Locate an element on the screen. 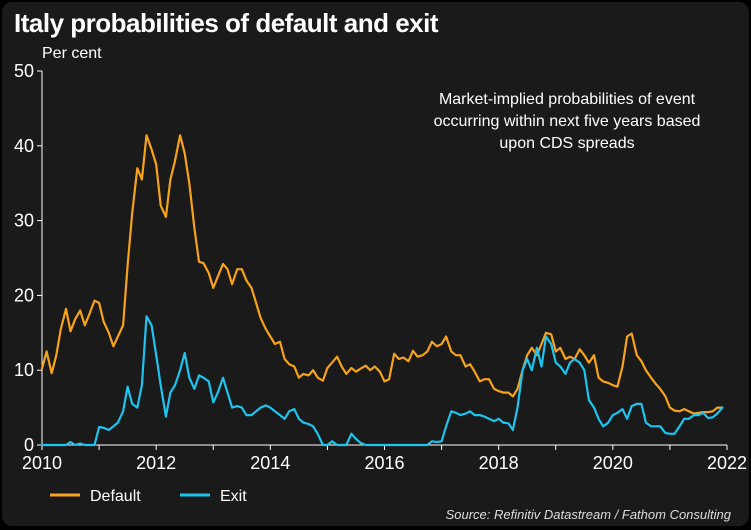 This screenshot has width=751, height=530. legend-label-default: Default is located at coordinates (115, 496).